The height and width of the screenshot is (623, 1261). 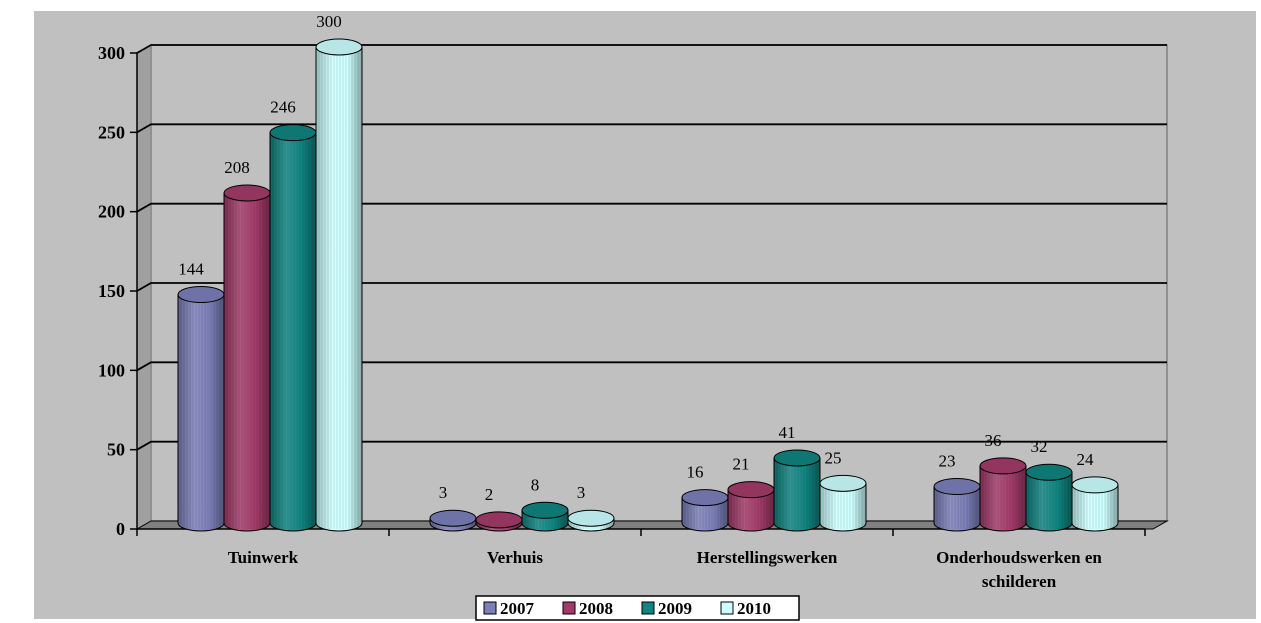 What do you see at coordinates (535, 484) in the screenshot?
I see `data-label: 8` at bounding box center [535, 484].